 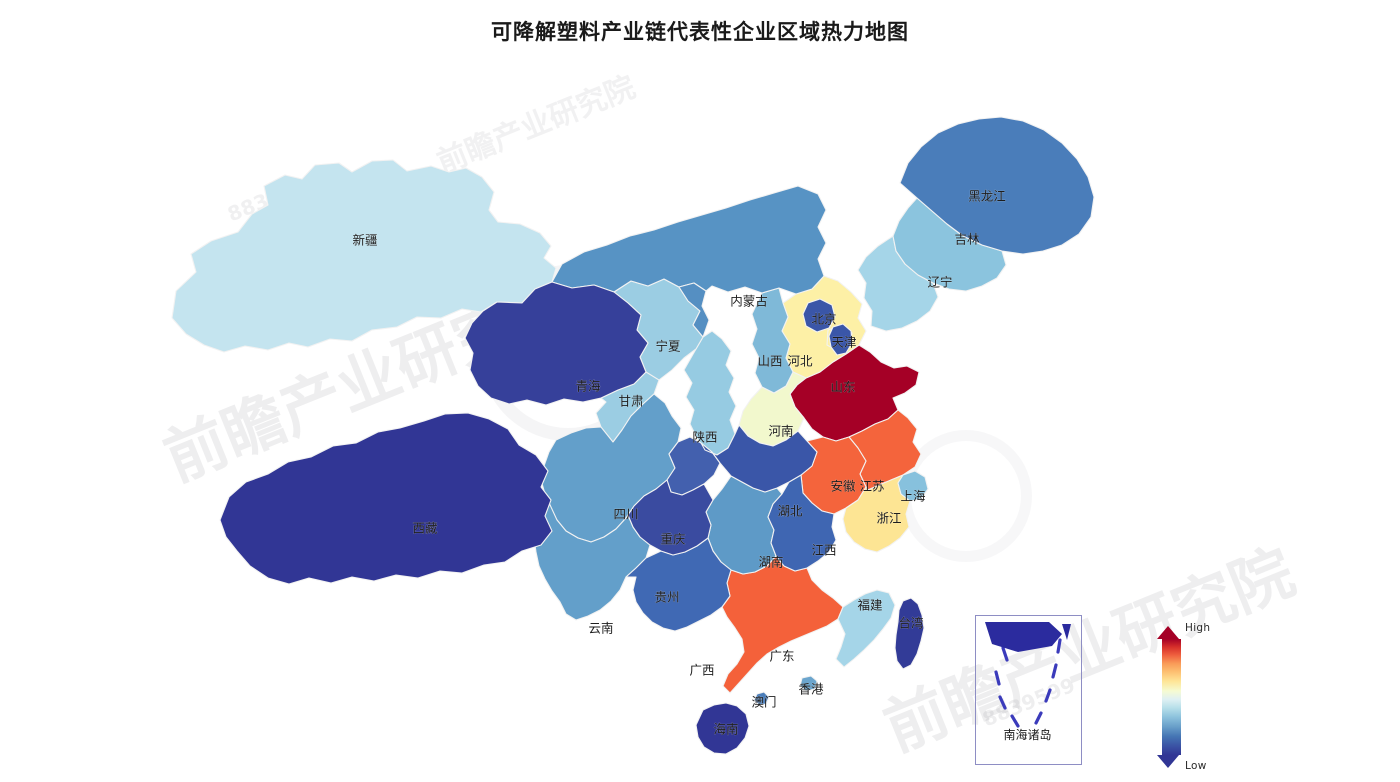 I want to click on province-青海, so click(x=556, y=343).